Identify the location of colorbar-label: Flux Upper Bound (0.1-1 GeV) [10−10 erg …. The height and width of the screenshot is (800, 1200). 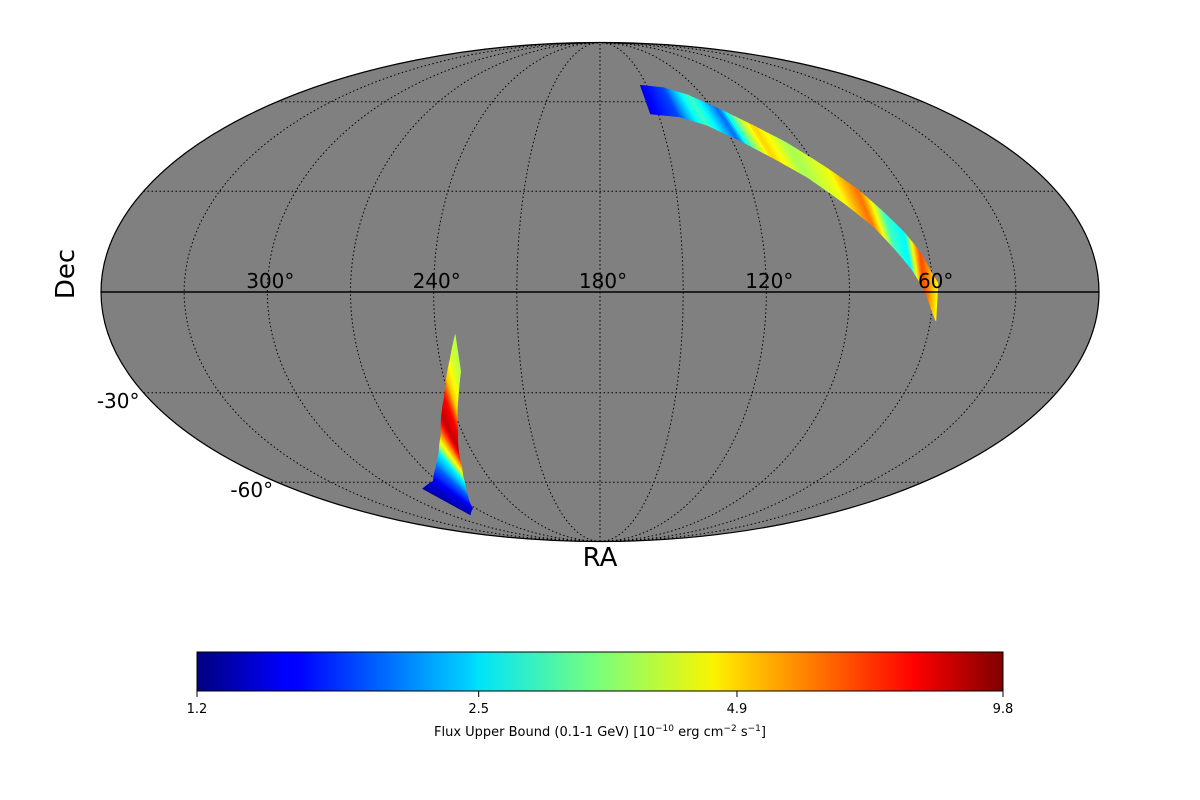
(600, 732).